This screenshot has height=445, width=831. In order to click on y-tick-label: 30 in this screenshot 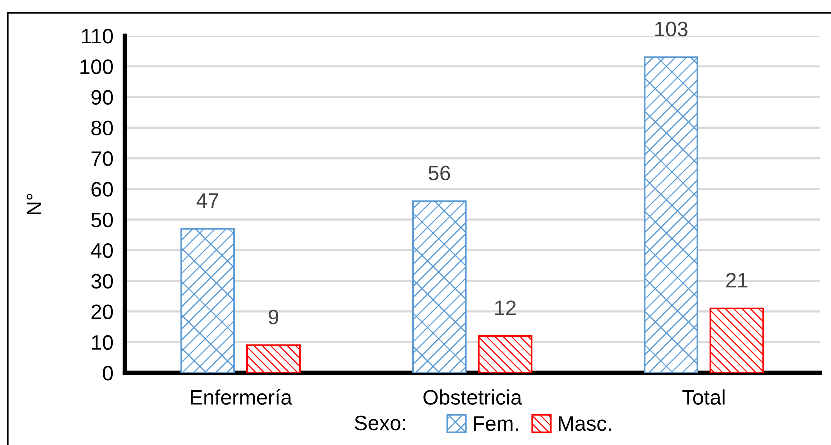, I will do `click(103, 281)`.